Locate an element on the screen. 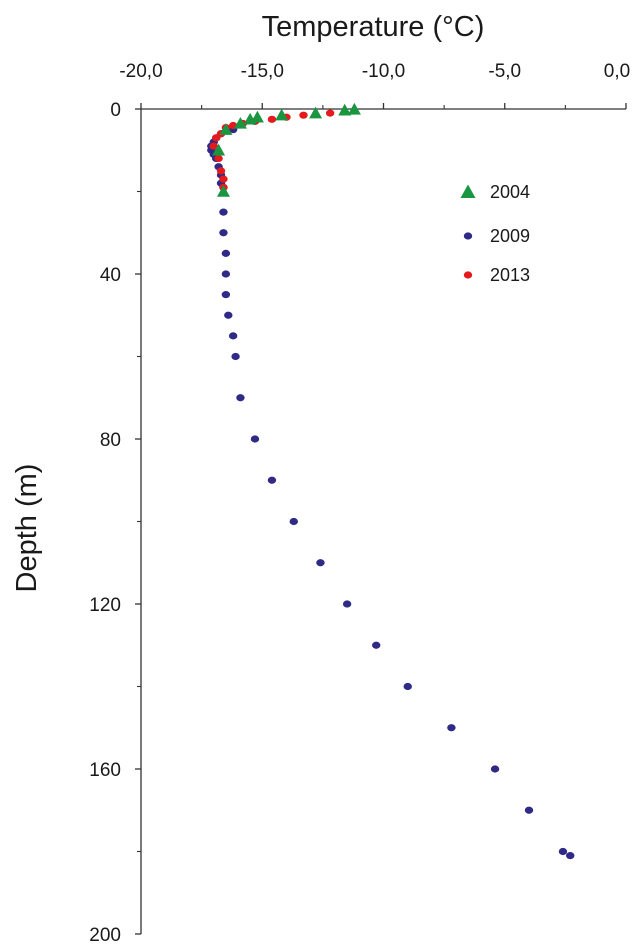 This screenshot has height=946, width=643. legend-item-2013: 2013 is located at coordinates (496, 275).